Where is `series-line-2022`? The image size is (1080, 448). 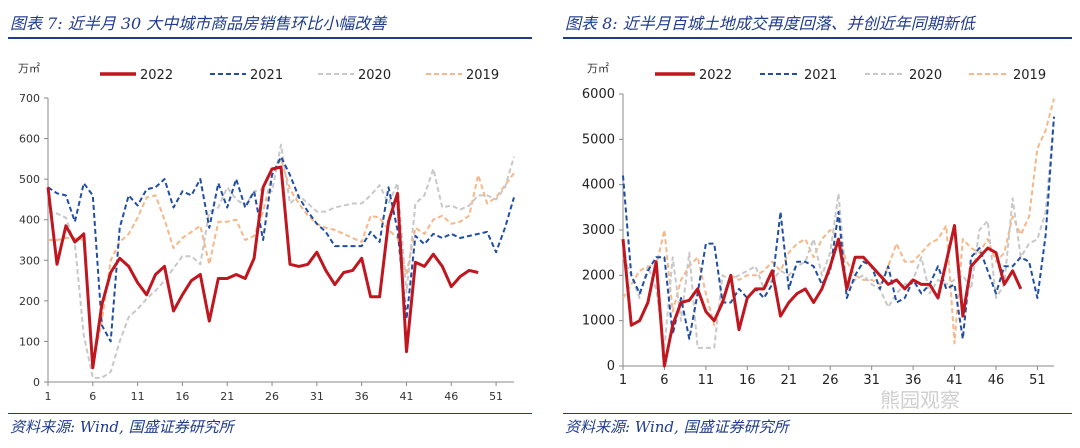
series-line-2022 is located at coordinates (822, 296).